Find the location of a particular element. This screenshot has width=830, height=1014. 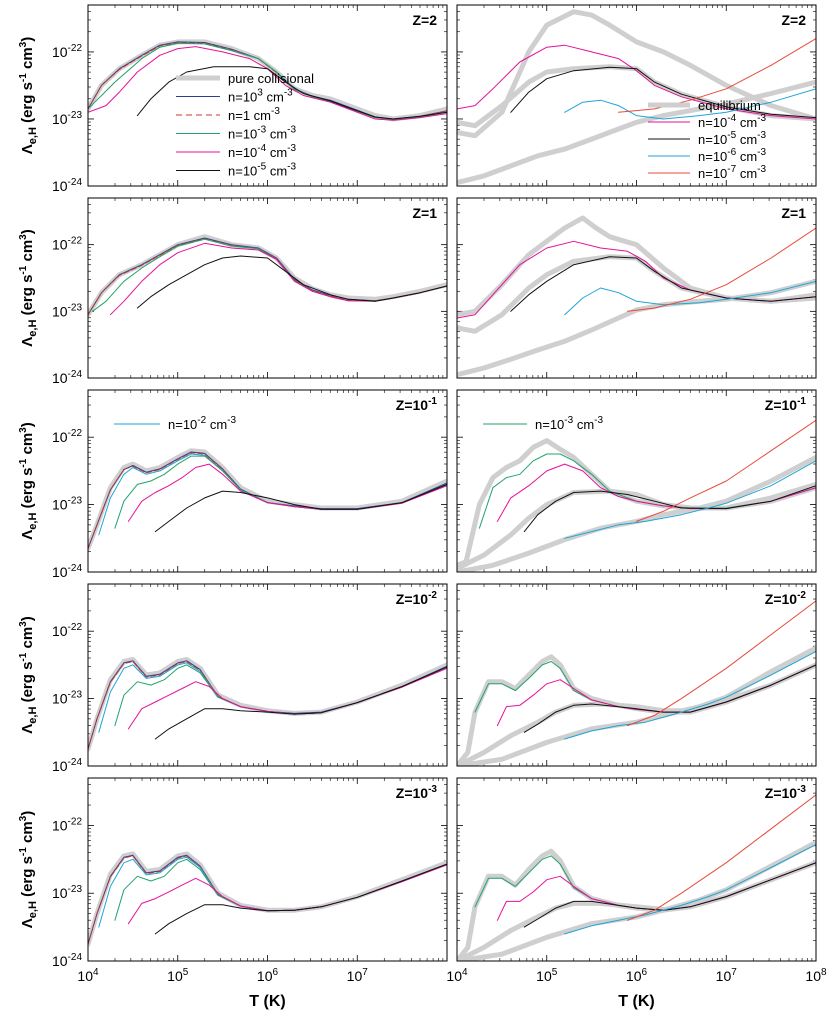

legend-label: equilibrium is located at coordinates (729, 105).